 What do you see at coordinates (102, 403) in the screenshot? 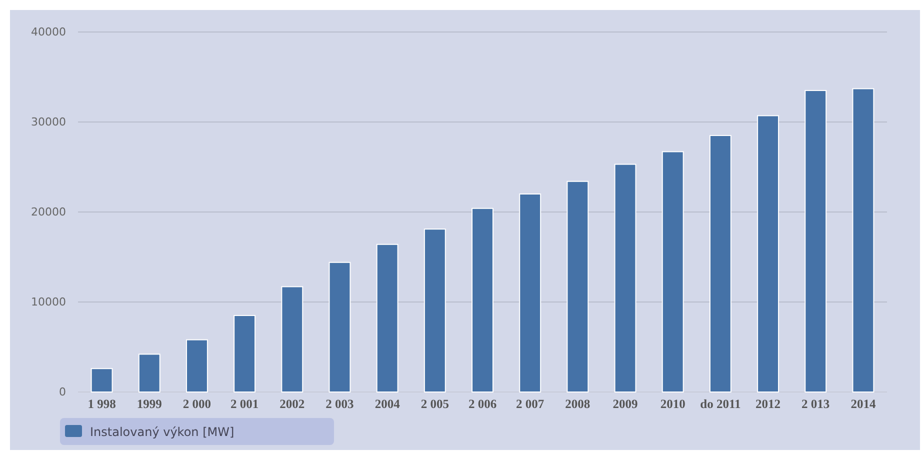
I see `x-tick-label: 1 998` at bounding box center [102, 403].